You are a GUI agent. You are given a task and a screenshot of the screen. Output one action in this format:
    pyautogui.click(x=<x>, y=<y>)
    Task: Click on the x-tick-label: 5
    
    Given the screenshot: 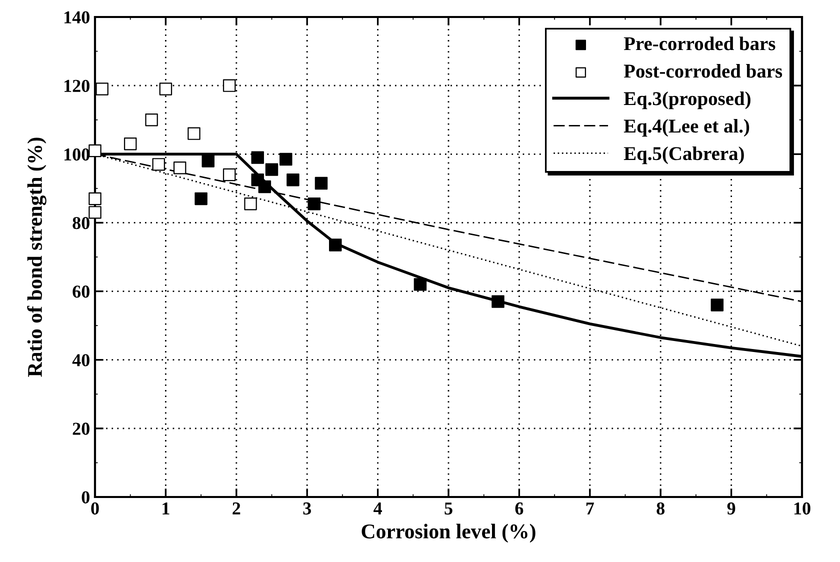 What is the action you would take?
    pyautogui.click(x=448, y=508)
    